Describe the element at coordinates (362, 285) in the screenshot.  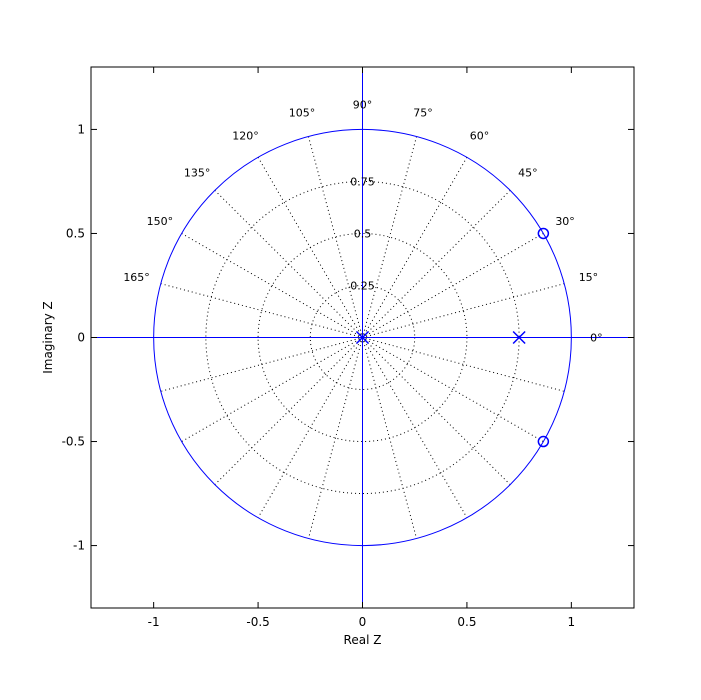
I see `radius-label: 0.25` at that location.